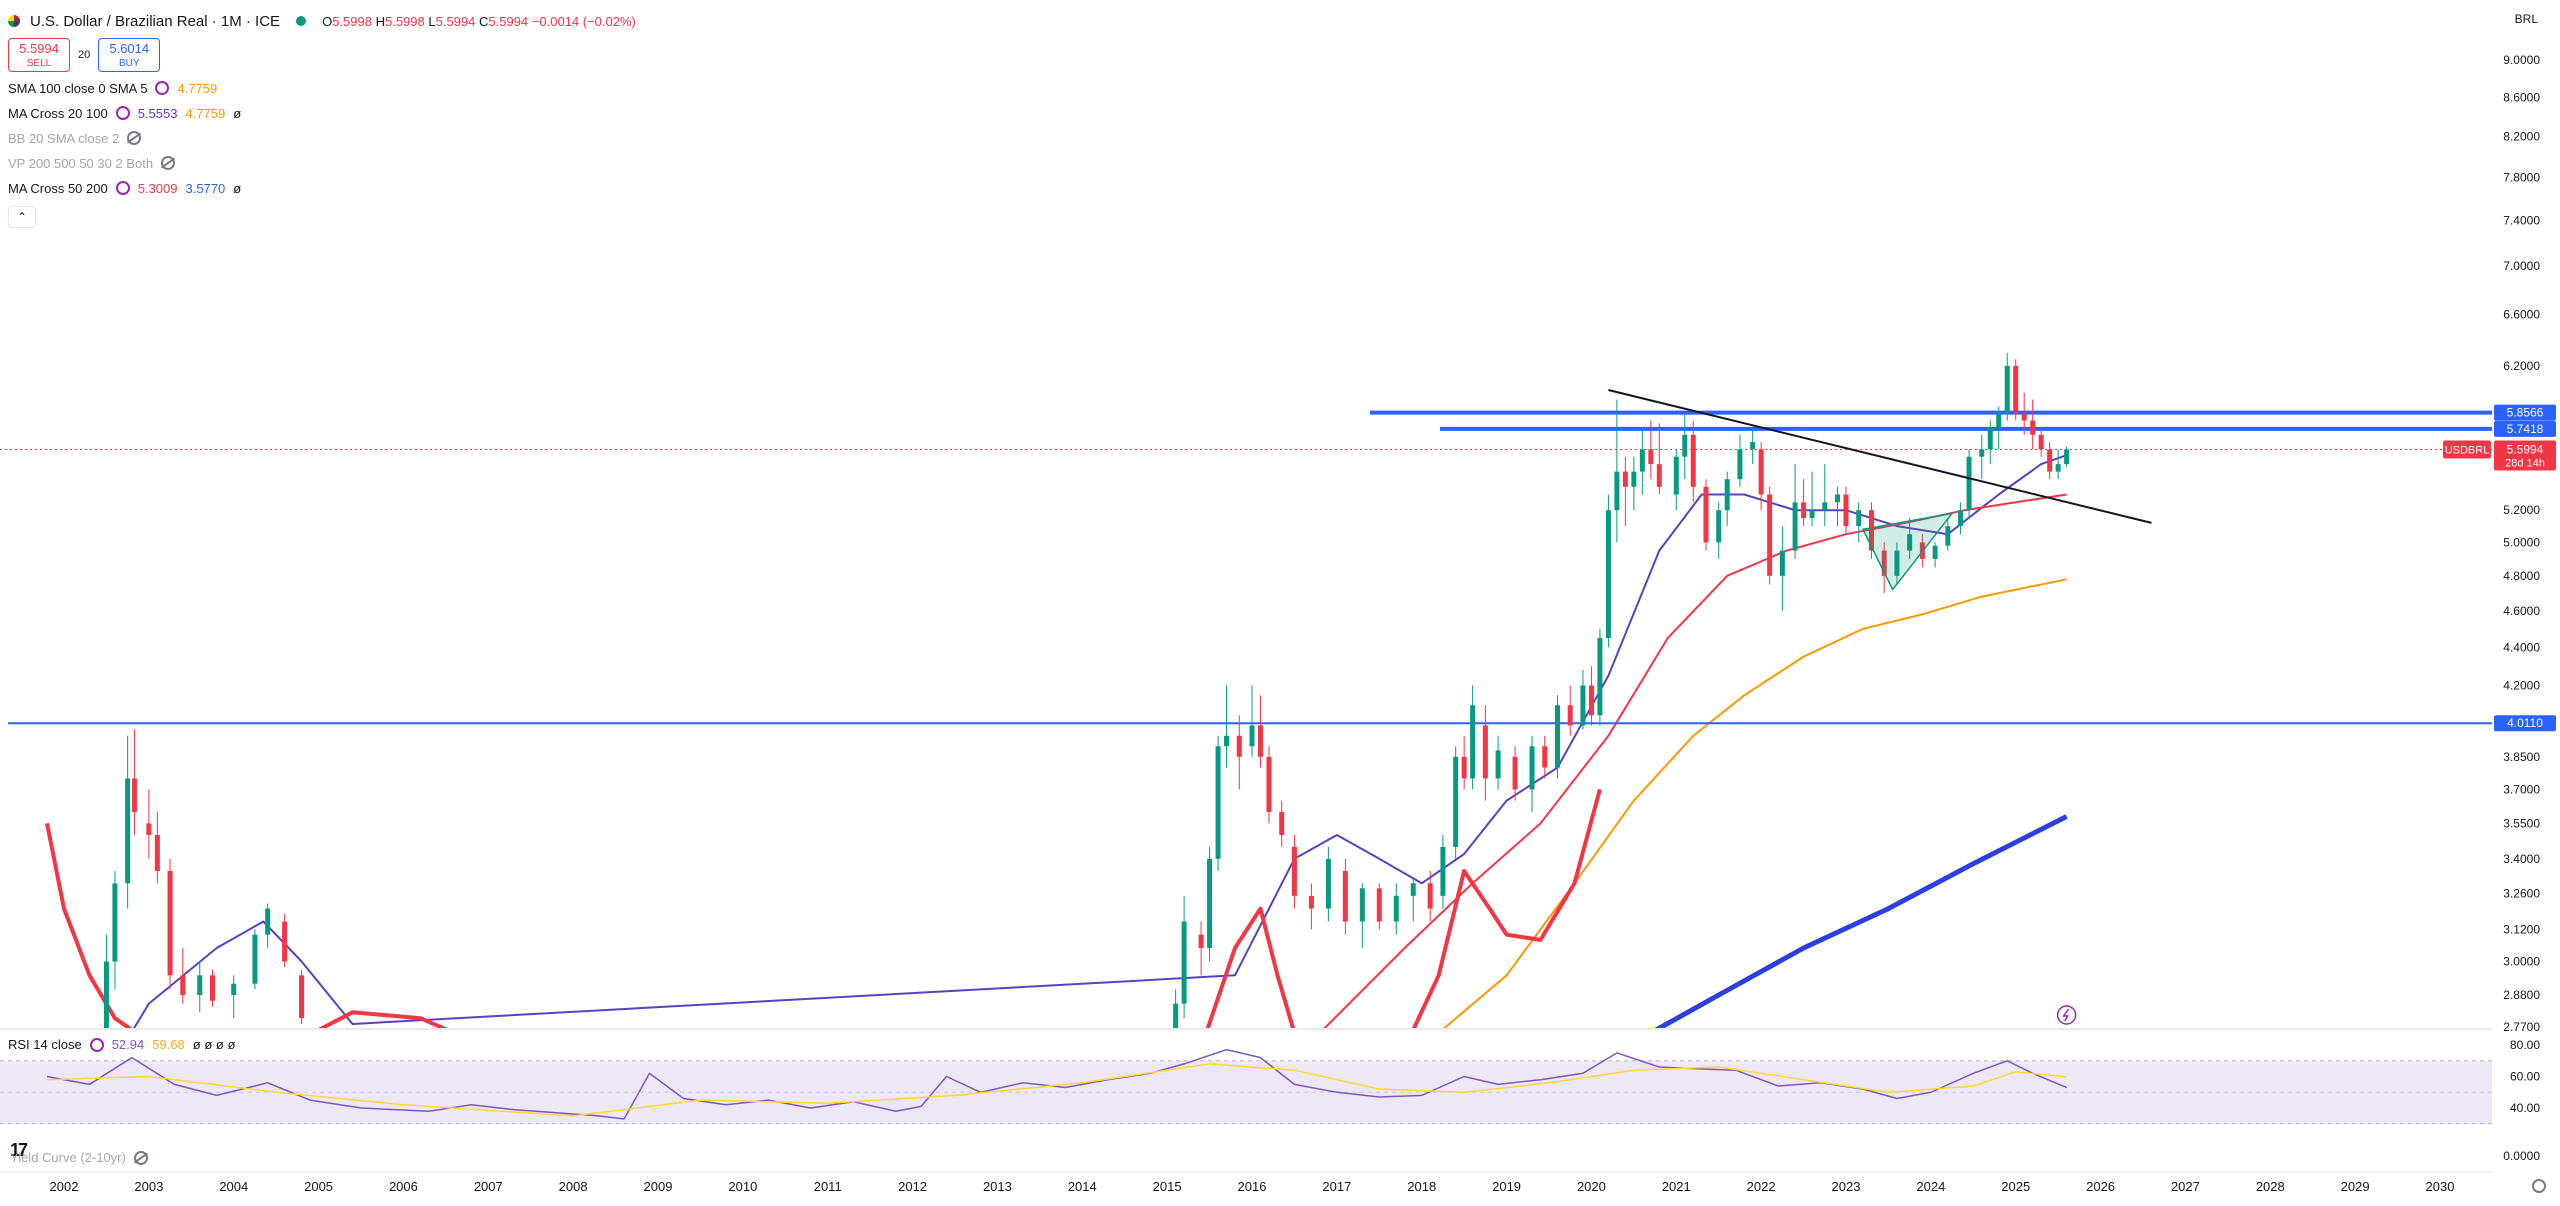 The width and height of the screenshot is (2560, 1206). I want to click on countdown-label: 28d 14h, so click(2525, 463).